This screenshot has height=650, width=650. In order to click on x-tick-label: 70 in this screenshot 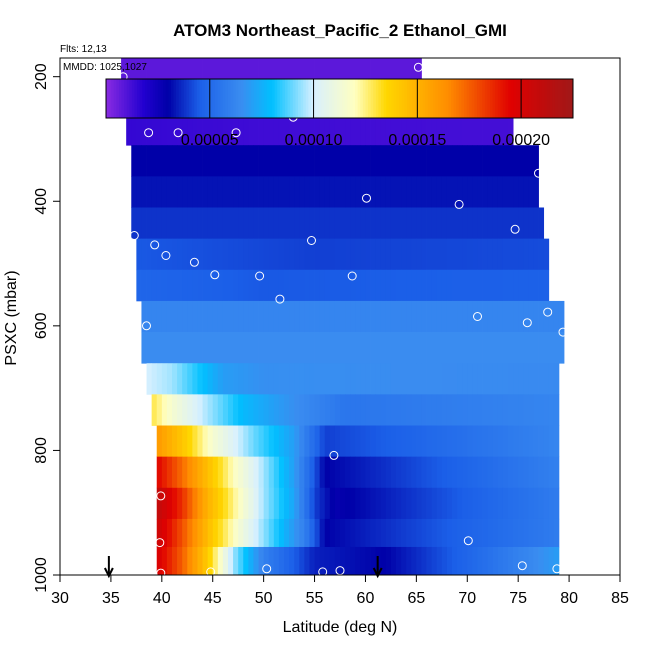, I will do `click(467, 598)`.